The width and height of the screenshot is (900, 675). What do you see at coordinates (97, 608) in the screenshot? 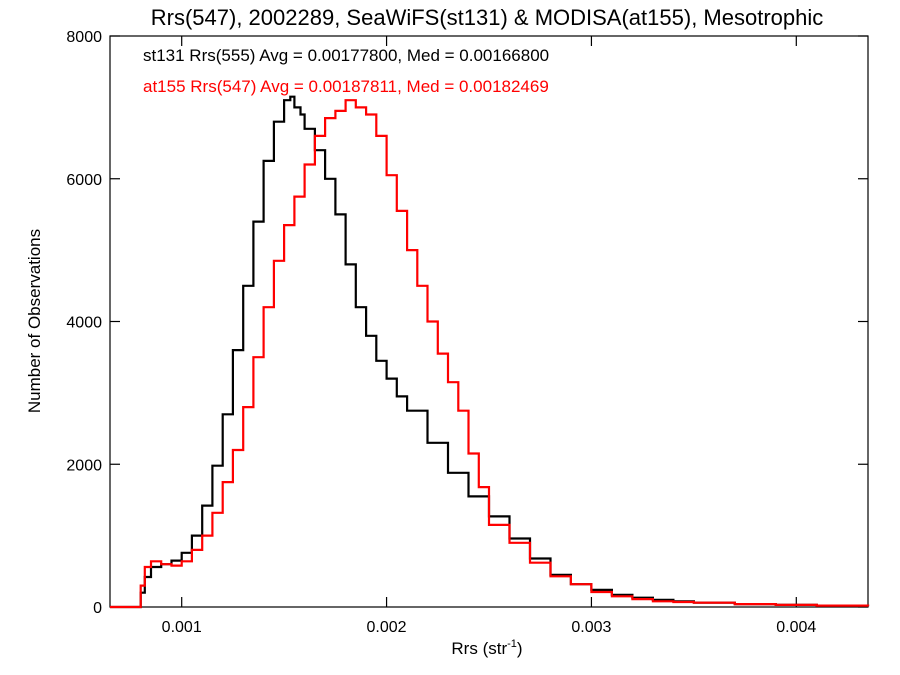
I see `y-tick-label: 0` at bounding box center [97, 608].